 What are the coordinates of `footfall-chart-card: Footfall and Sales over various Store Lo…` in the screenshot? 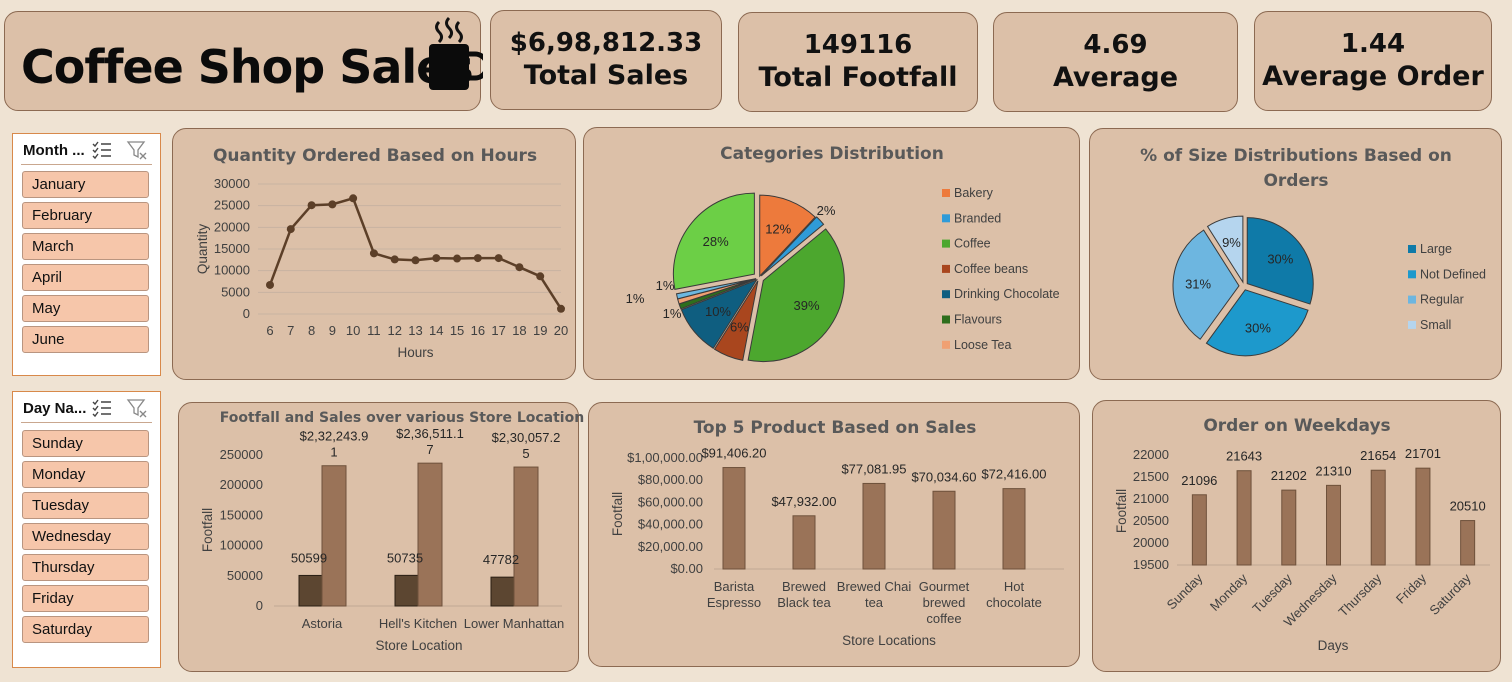 It's located at (381, 537).